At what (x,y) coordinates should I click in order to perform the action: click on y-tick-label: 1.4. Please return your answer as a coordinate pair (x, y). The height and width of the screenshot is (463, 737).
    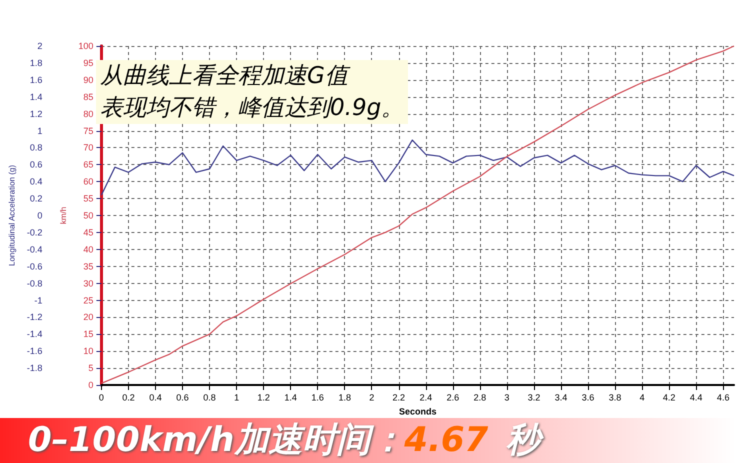
    Looking at the image, I should click on (36, 97).